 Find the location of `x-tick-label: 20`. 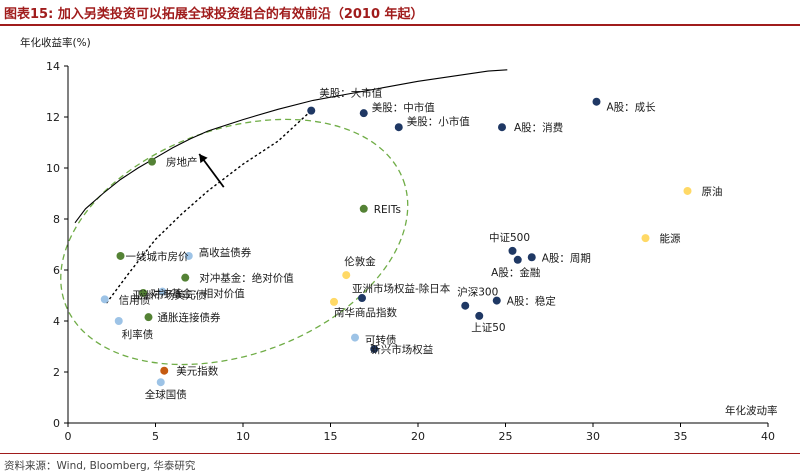

x-tick-label: 20 is located at coordinates (418, 436).